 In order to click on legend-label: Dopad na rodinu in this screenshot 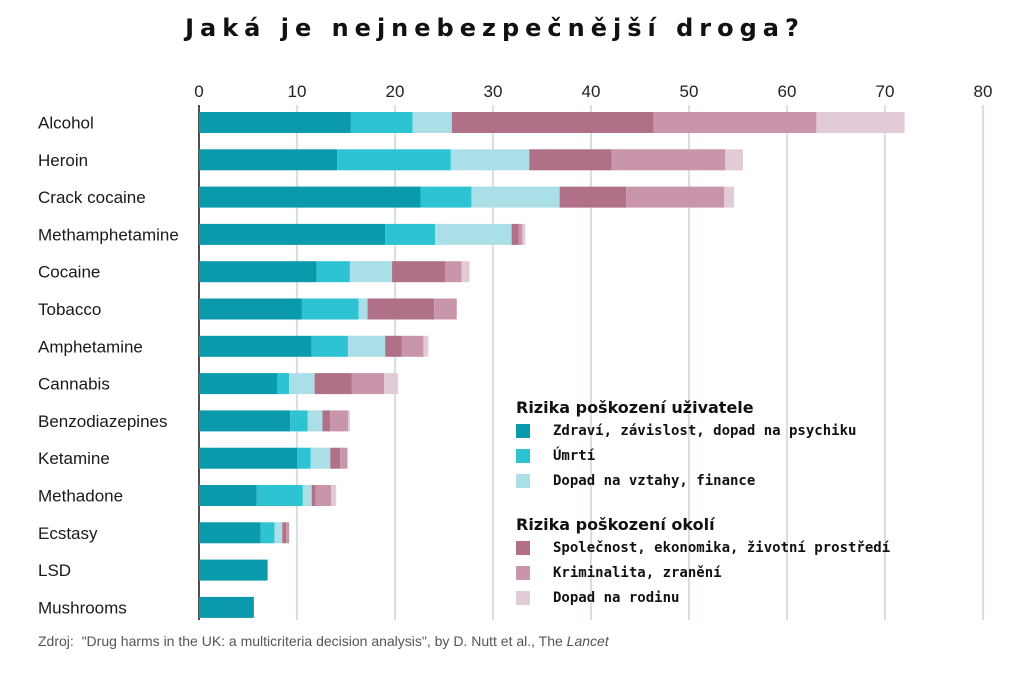, I will do `click(616, 598)`.